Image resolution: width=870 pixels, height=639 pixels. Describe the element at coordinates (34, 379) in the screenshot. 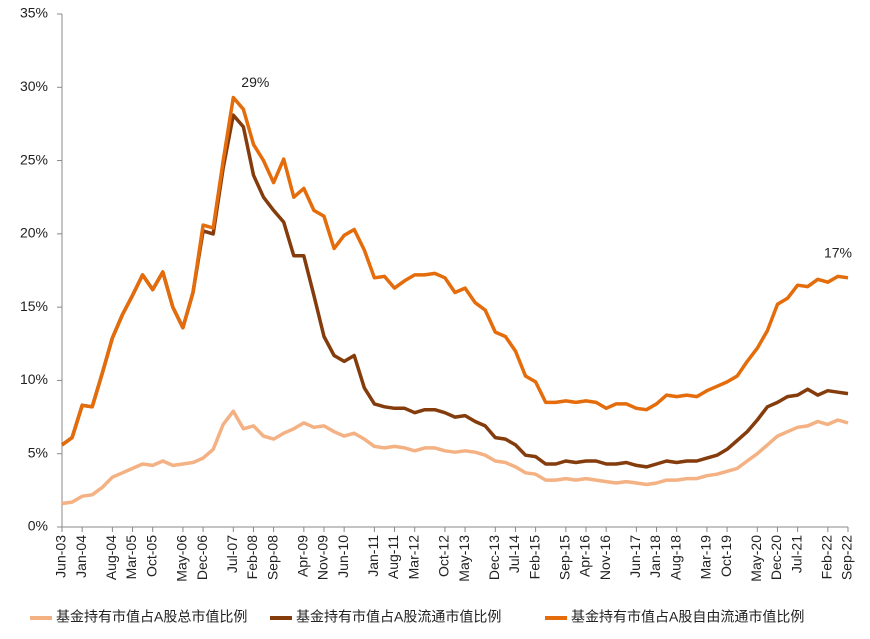

I see `y-tick-label: 10%` at that location.